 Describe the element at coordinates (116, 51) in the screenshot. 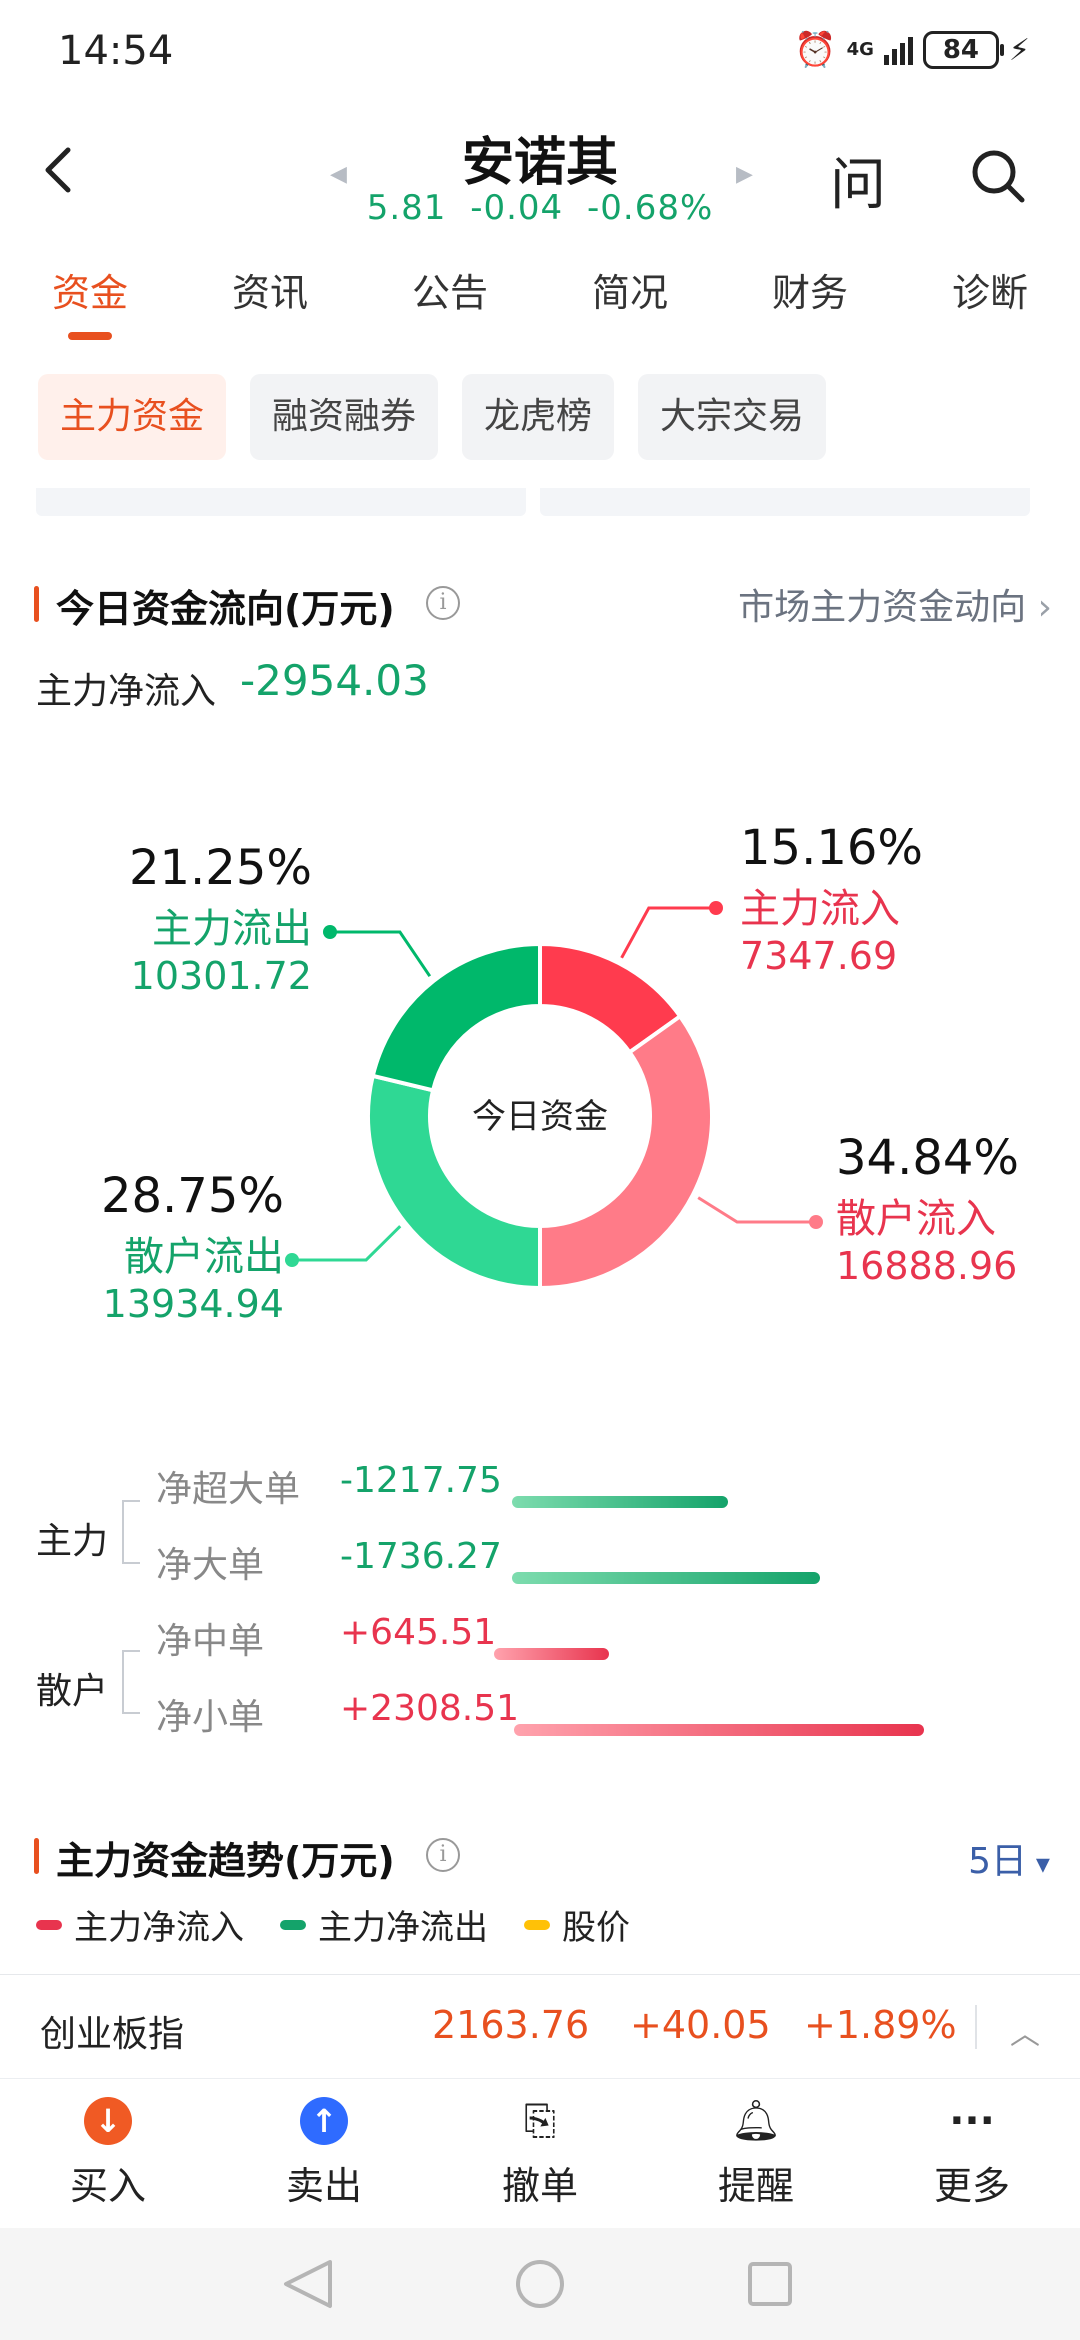

I see `status-time: 14:54` at that location.